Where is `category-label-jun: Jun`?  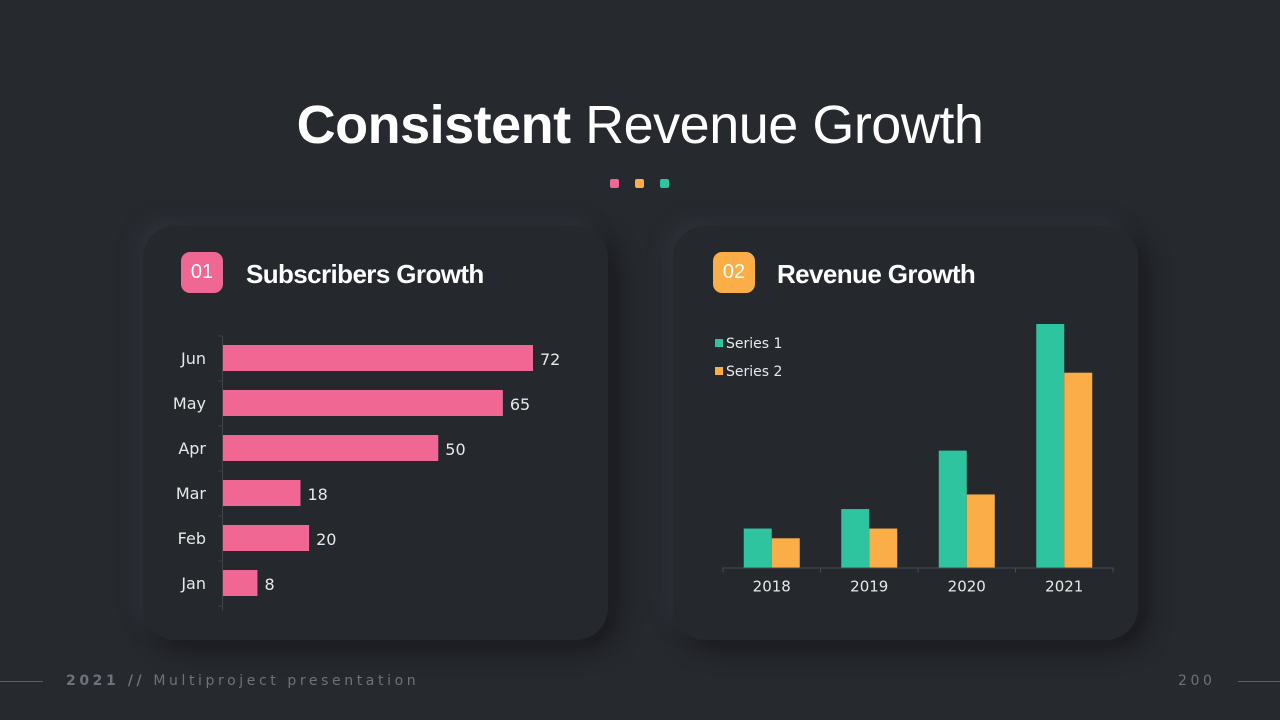
category-label-jun: Jun is located at coordinates (193, 358).